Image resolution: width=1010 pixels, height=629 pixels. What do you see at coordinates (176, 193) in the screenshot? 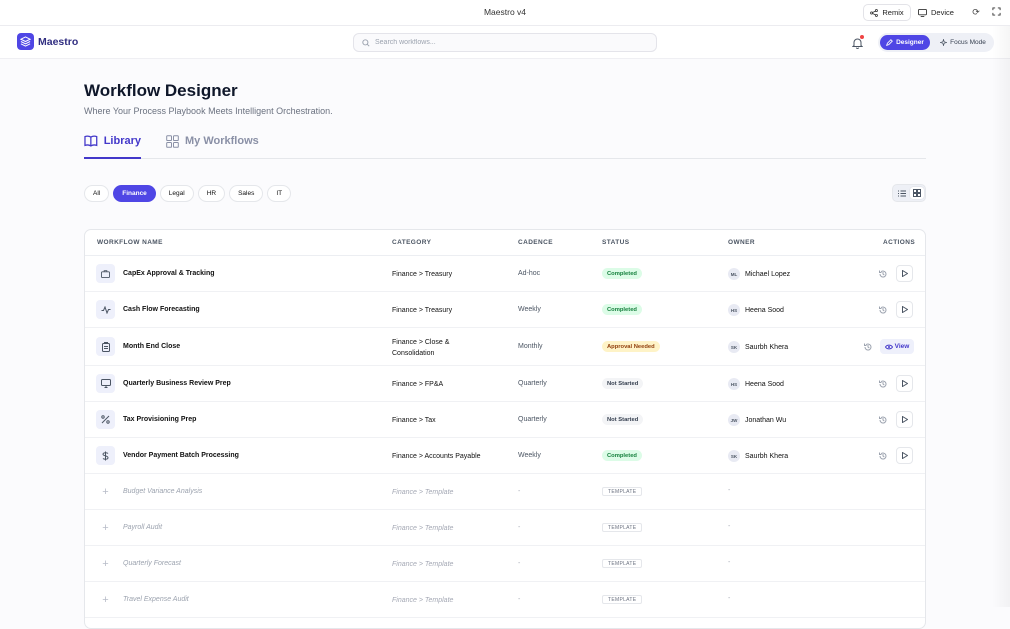
I see `filter-chip-legal: Legal` at bounding box center [176, 193].